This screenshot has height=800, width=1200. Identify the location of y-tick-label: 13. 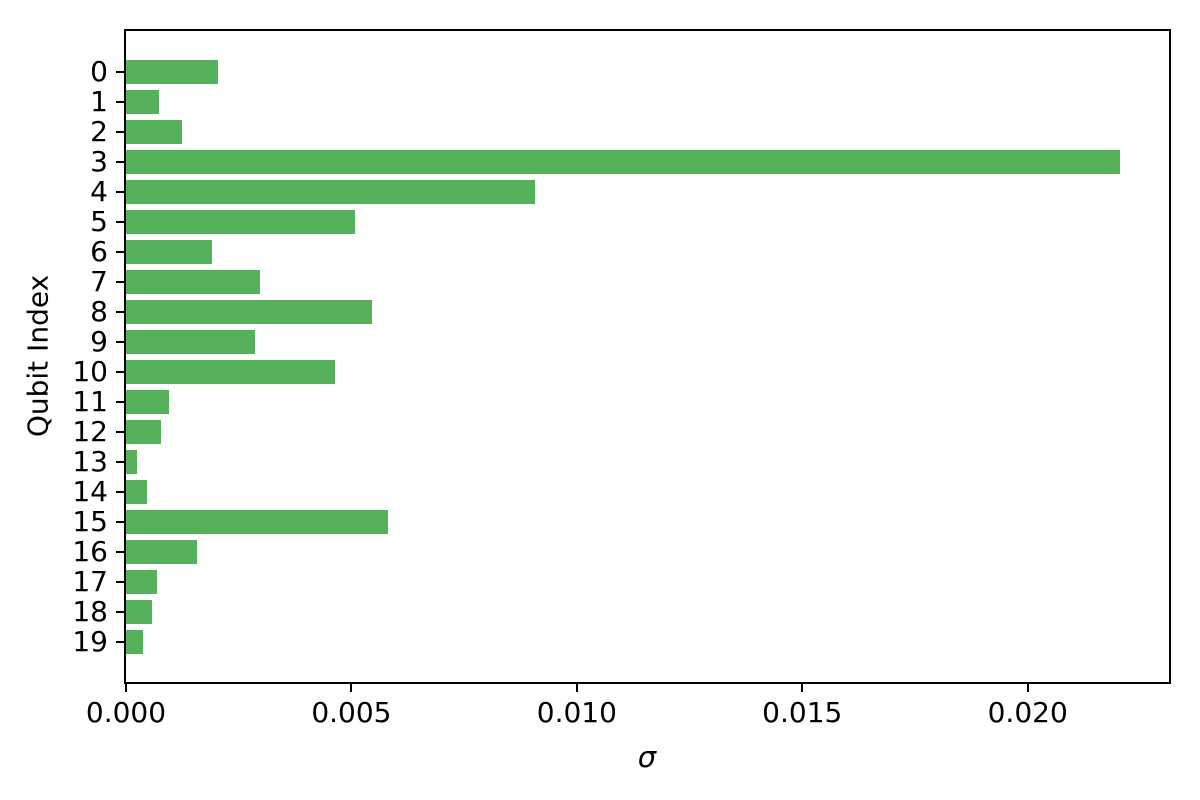
(90, 461).